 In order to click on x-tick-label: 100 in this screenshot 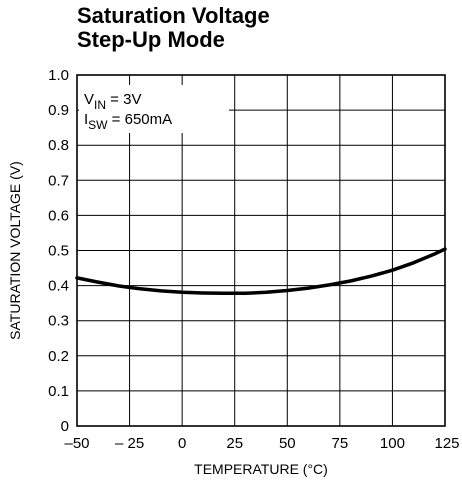, I will do `click(392, 443)`.